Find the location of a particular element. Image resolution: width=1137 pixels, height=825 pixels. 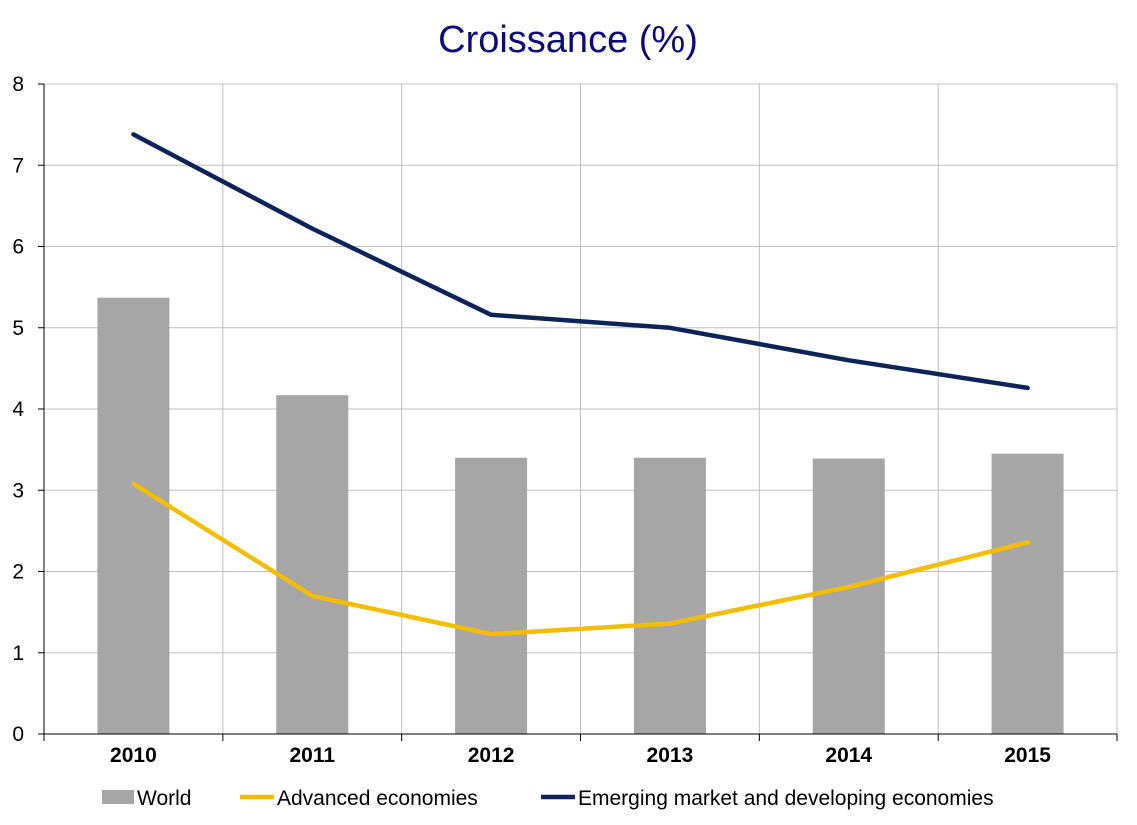

bar-2010 is located at coordinates (133, 515).